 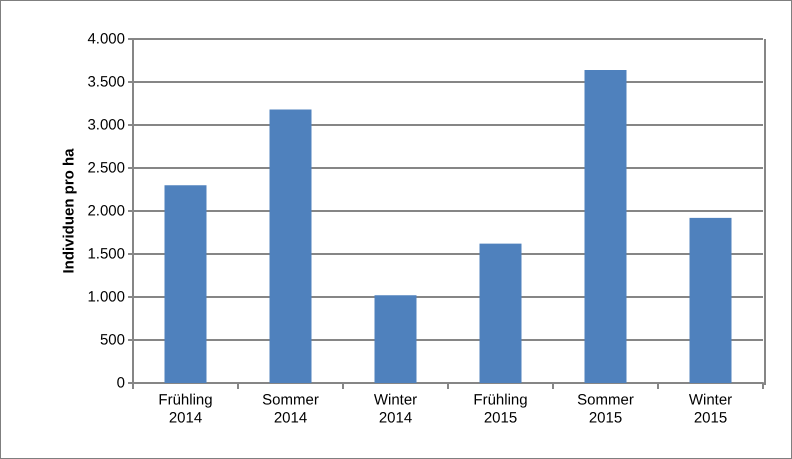 I want to click on y-tick-label: 4.000, so click(x=106, y=39).